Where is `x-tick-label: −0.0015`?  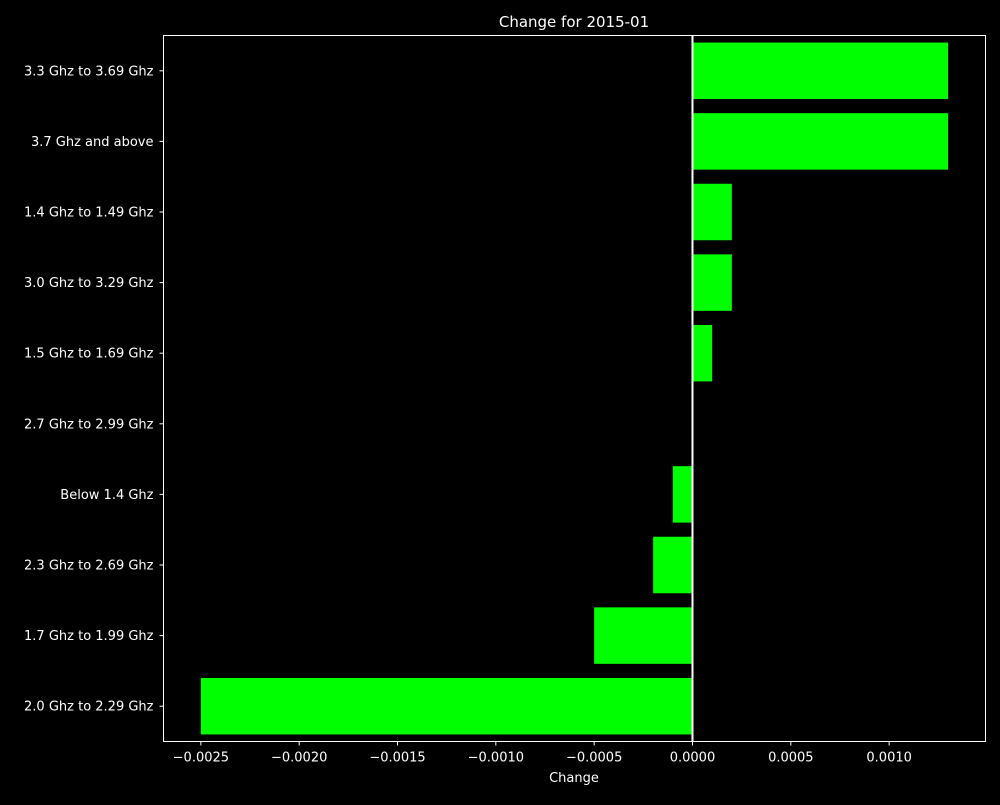 x-tick-label: −0.0015 is located at coordinates (397, 758).